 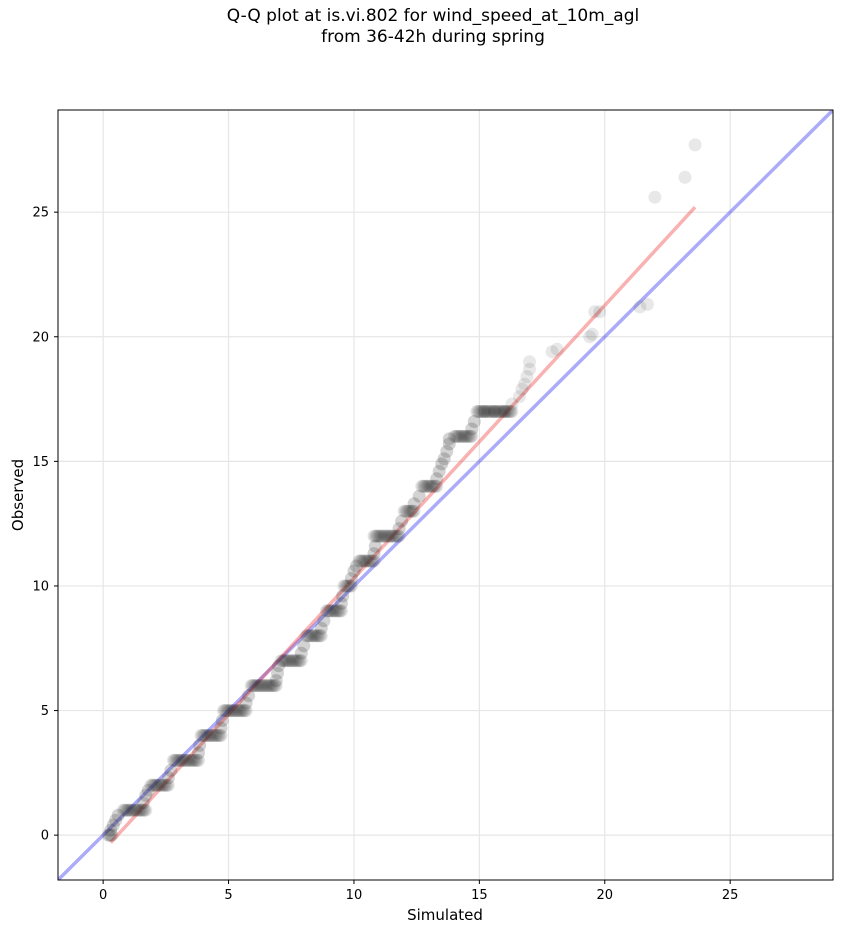 I want to click on x-axis-ticks: 0 5 10 15 20 25, so click(x=418, y=891).